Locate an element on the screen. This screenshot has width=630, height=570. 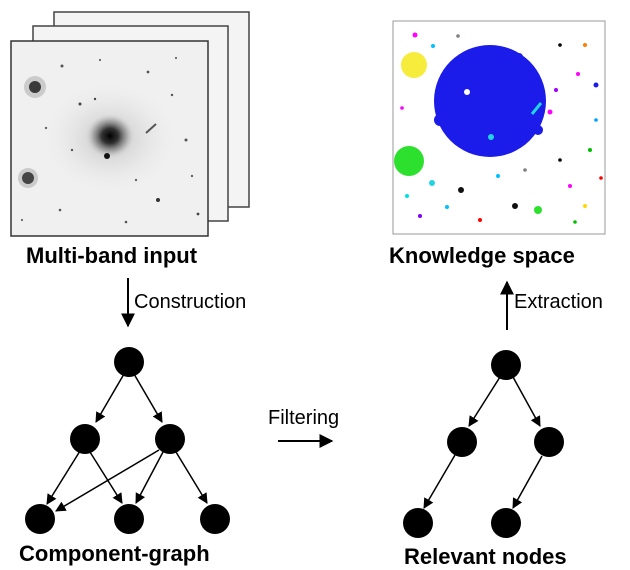
extraction-label: Extraction is located at coordinates (558, 302).